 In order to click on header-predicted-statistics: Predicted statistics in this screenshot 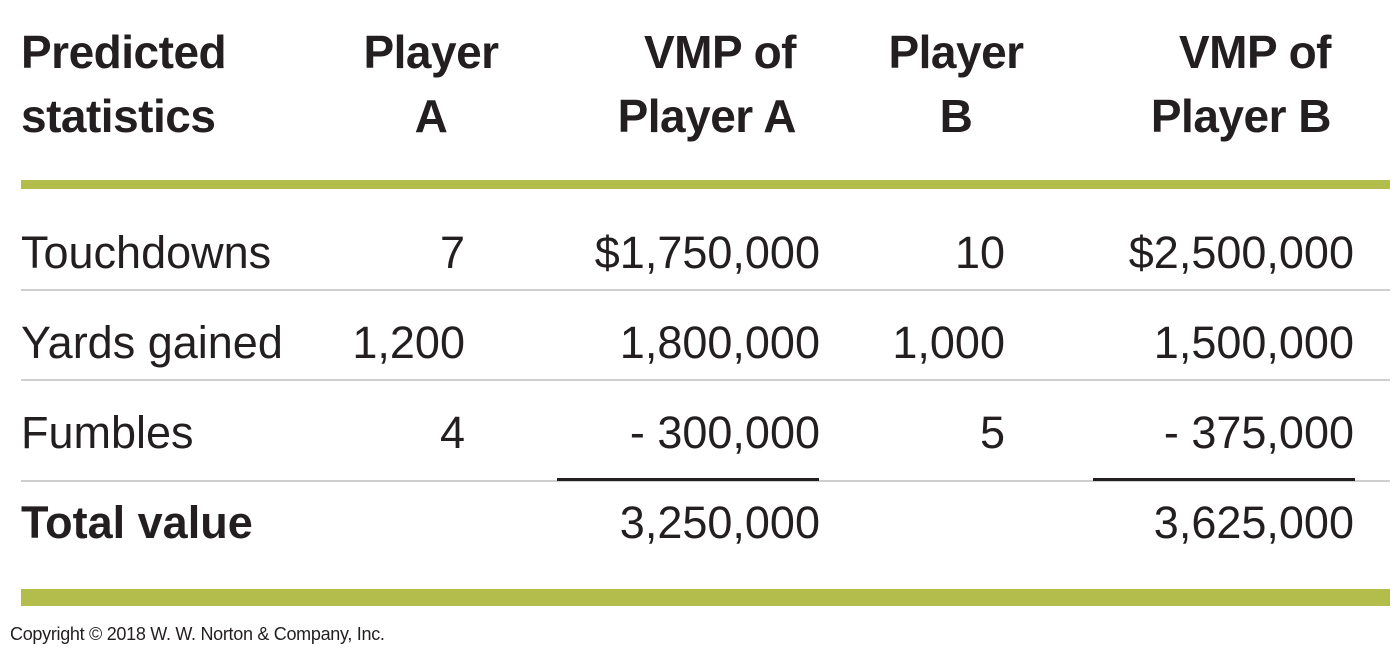, I will do `click(124, 84)`.